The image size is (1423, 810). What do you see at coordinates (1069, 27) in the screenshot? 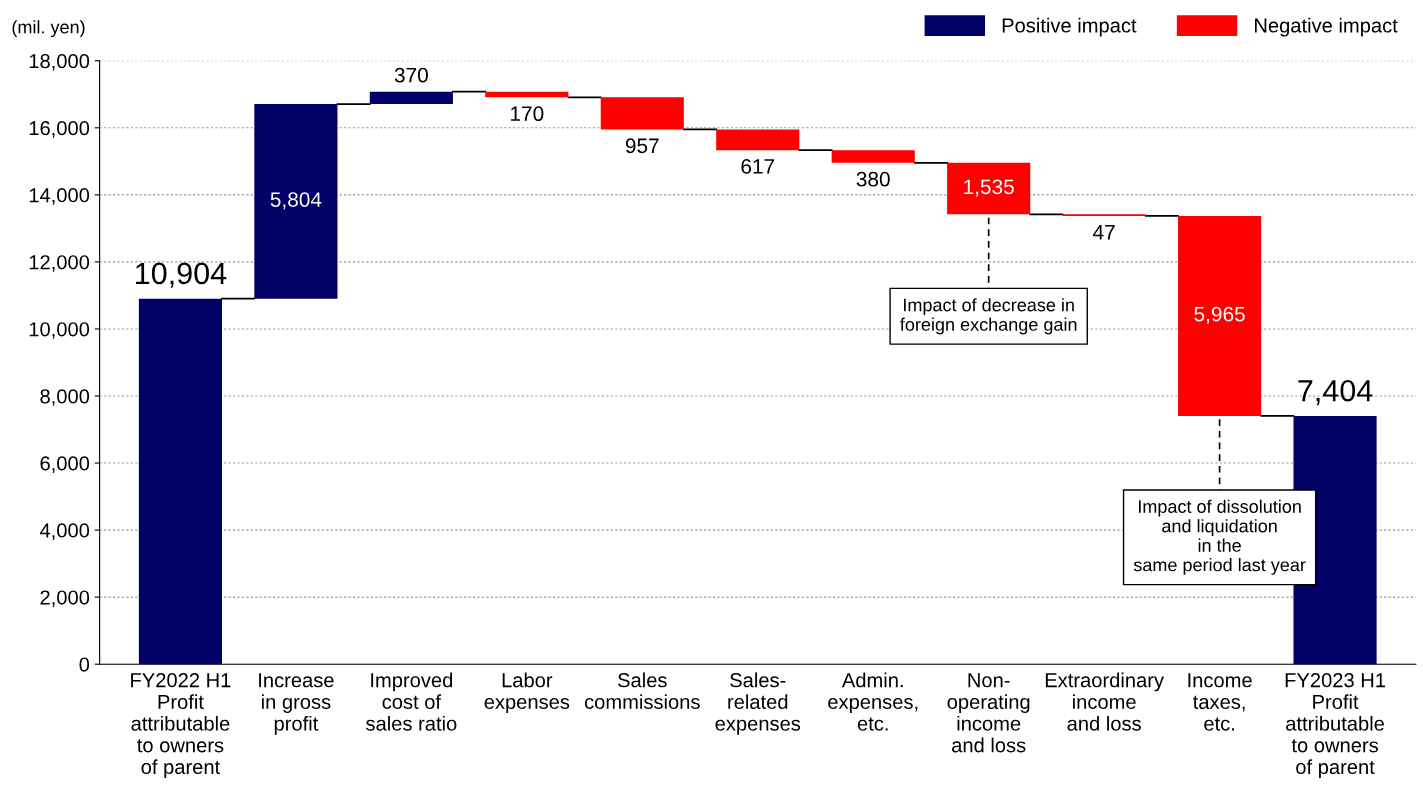
I see `legend-label: Positive impact` at bounding box center [1069, 27].